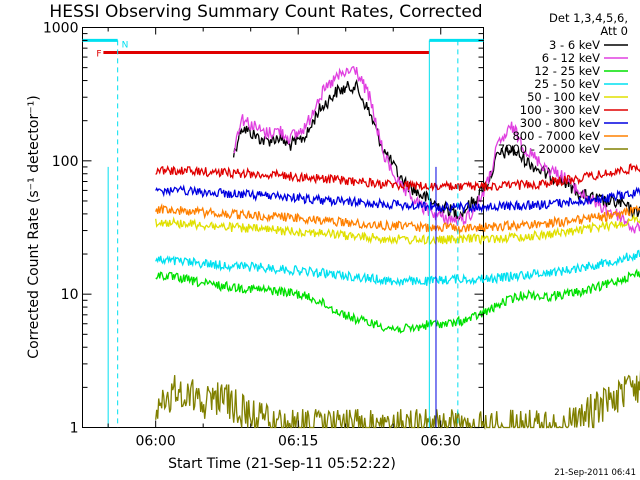  Describe the element at coordinates (574, 45) in the screenshot. I see `legend-label-3-6-kev: 3 - 6 keV` at that location.